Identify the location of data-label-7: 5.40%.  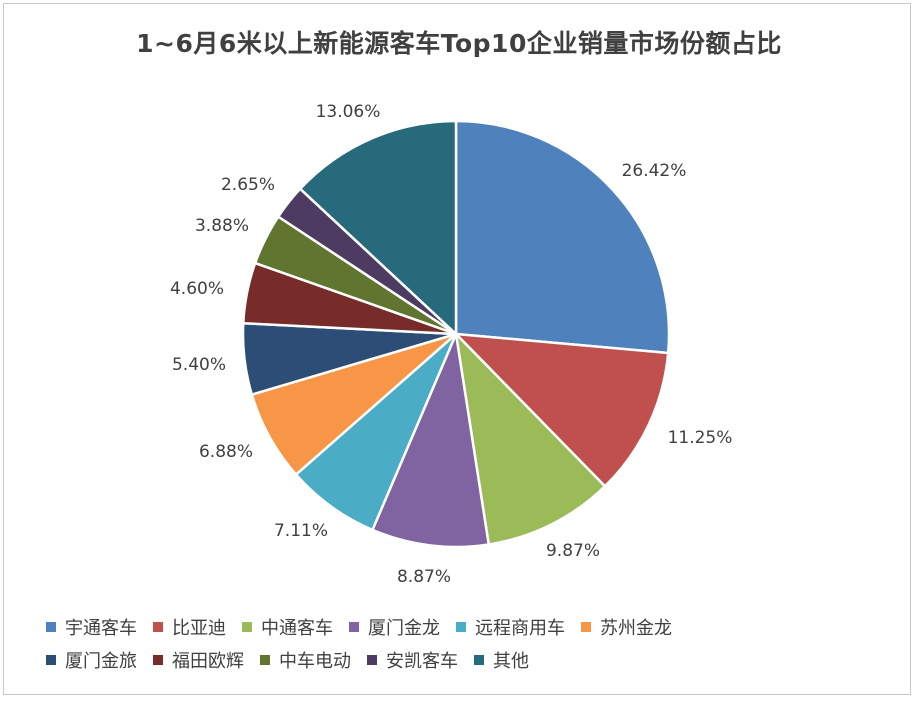
(199, 365).